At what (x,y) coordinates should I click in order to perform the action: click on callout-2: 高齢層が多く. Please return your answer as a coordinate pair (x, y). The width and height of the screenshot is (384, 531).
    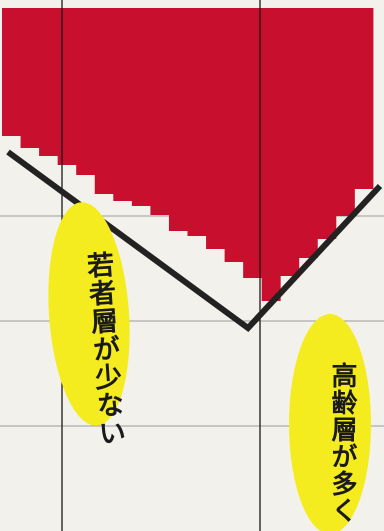
    Looking at the image, I should click on (330, 422).